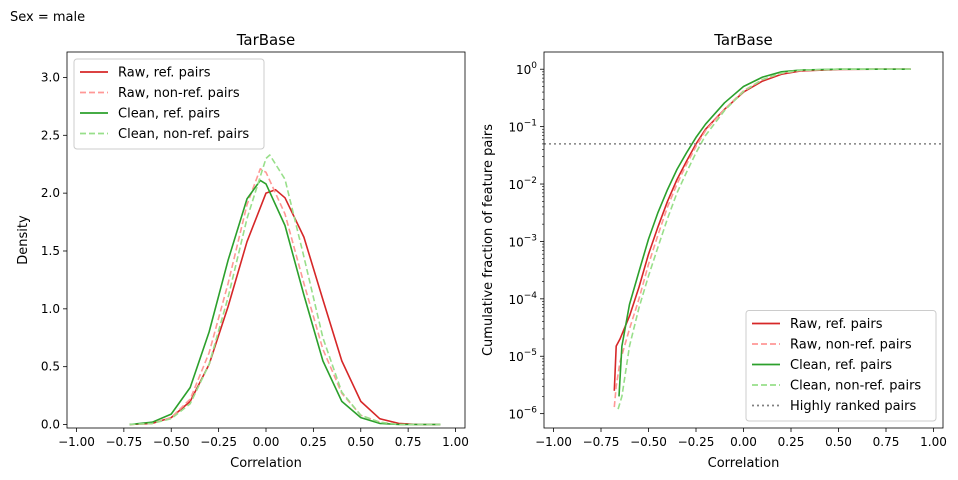 The height and width of the screenshot is (480, 958). I want to click on cumulative-y-tick-label: 10⁻², so click(522, 184).